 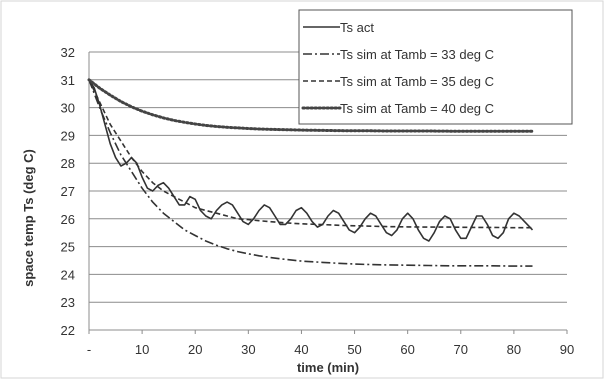 I want to click on x-tick-label: 50, so click(x=354, y=349).